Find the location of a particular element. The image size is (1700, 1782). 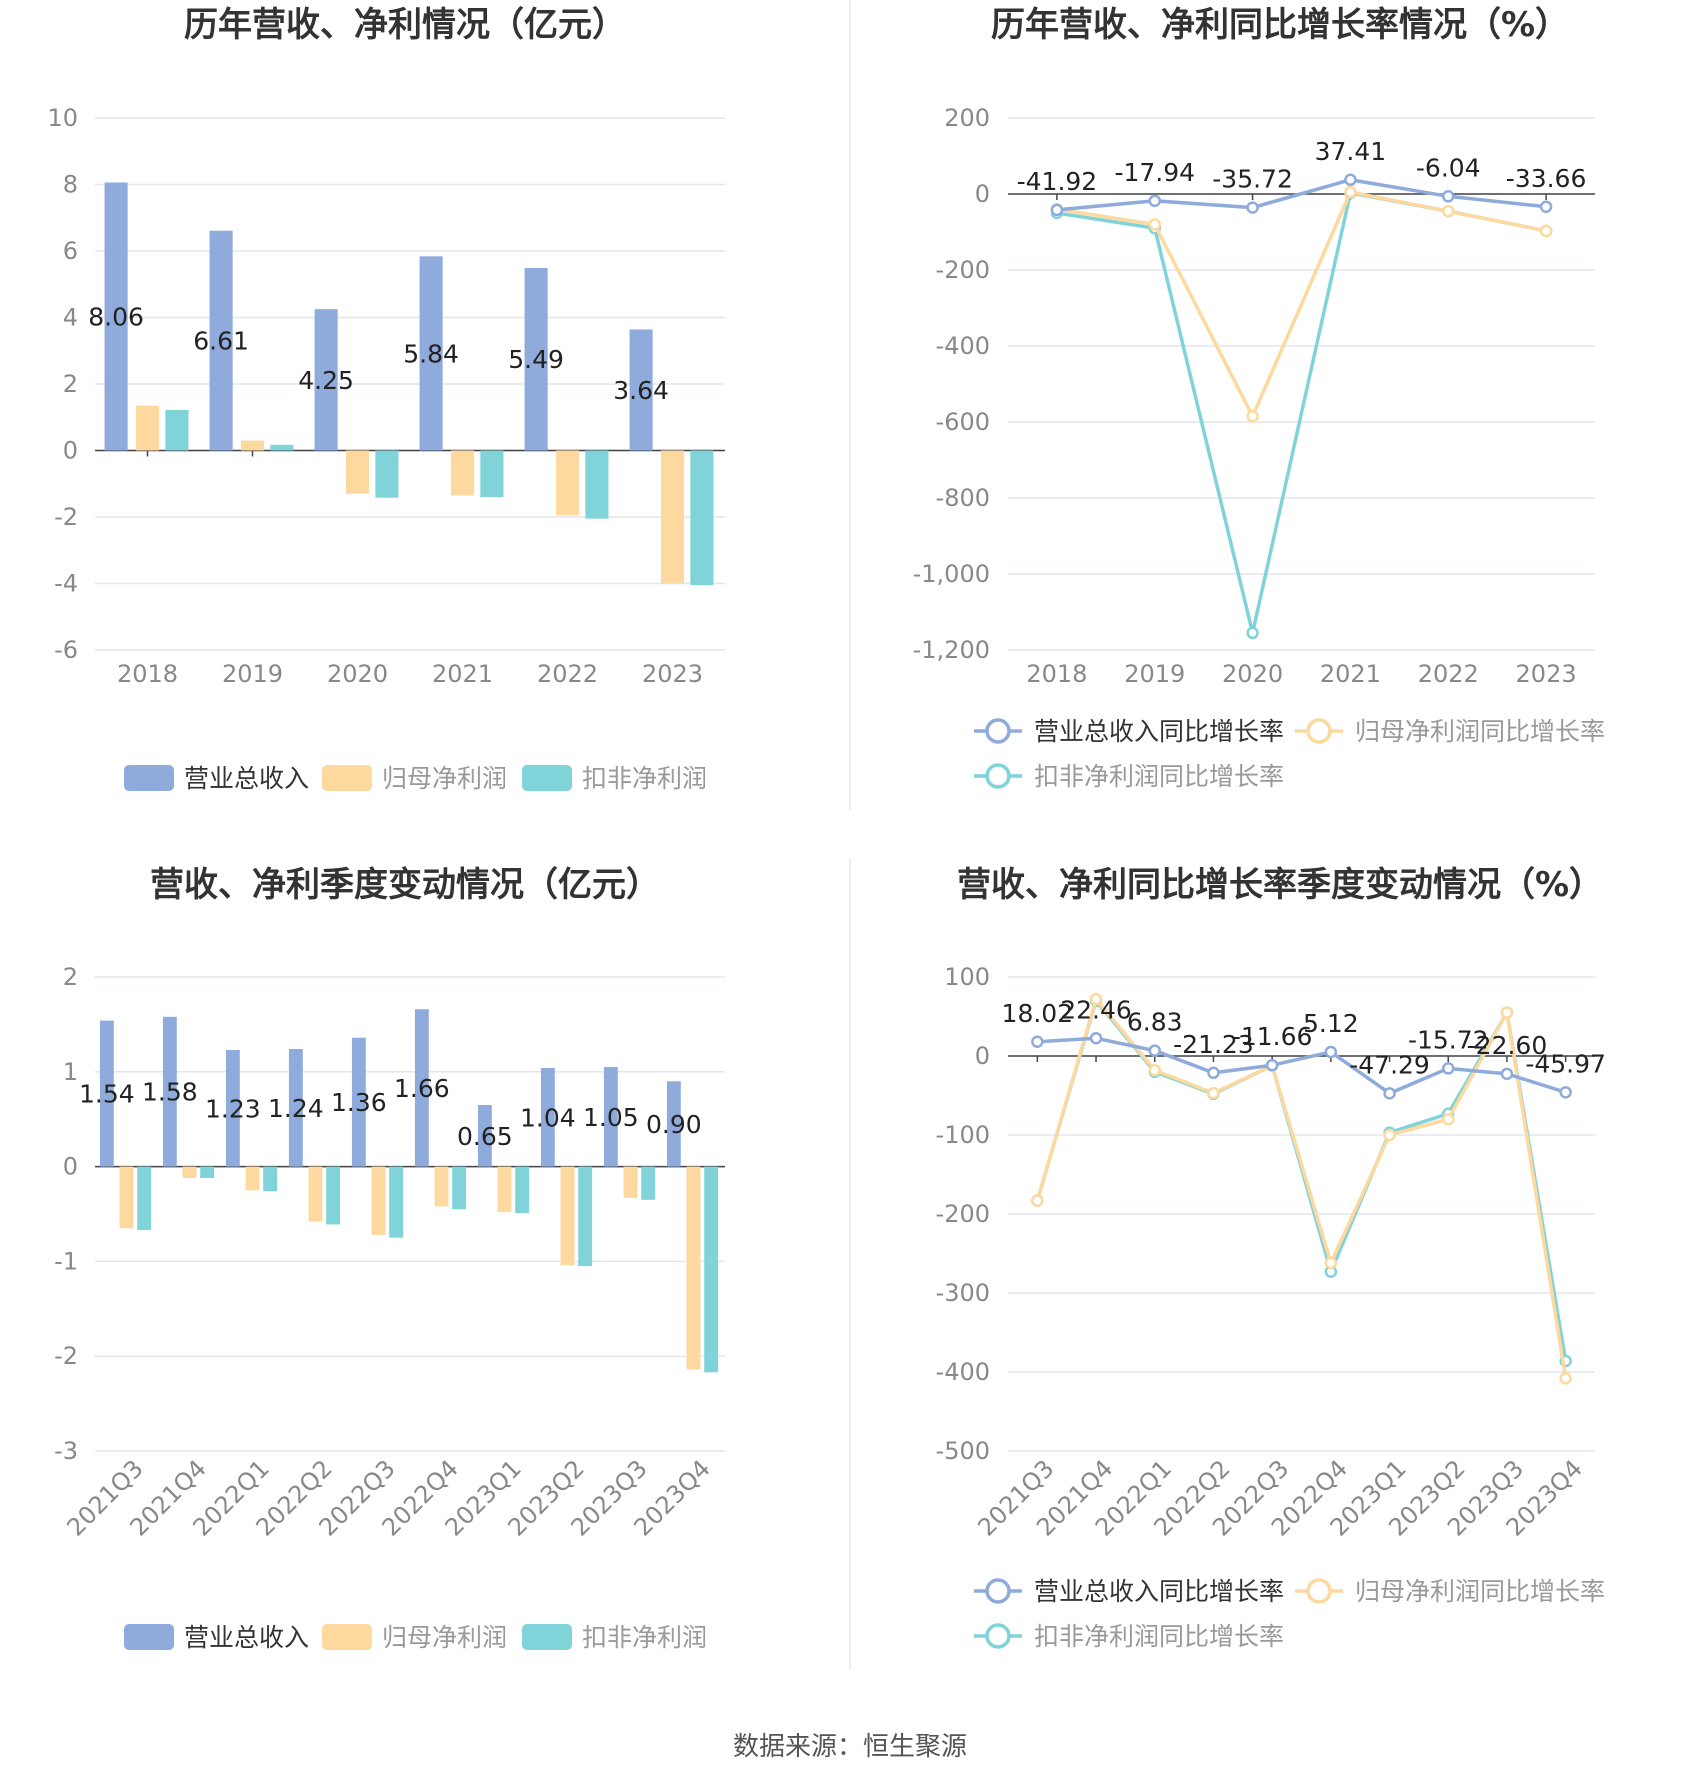

data-label: -45.97 is located at coordinates (1565, 1063).